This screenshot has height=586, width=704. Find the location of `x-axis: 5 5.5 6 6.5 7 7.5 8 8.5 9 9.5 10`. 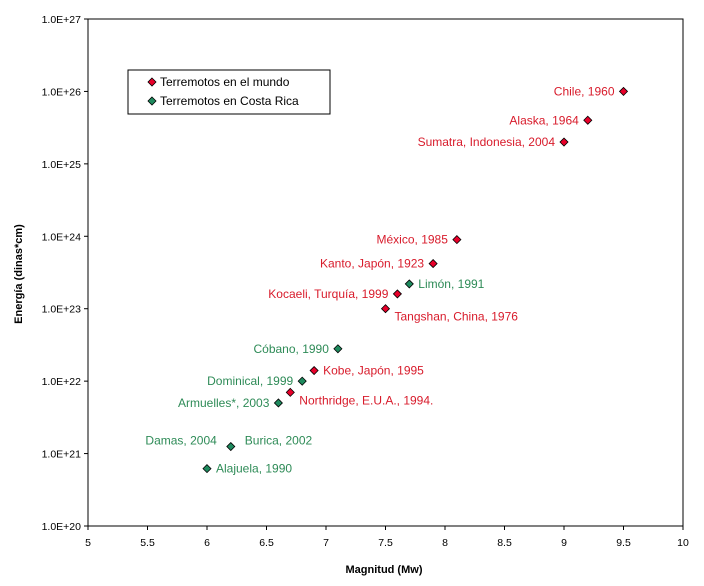

x-axis: 5 5.5 6 6.5 7 7.5 8 8.5 9 9.5 10 is located at coordinates (387, 537).